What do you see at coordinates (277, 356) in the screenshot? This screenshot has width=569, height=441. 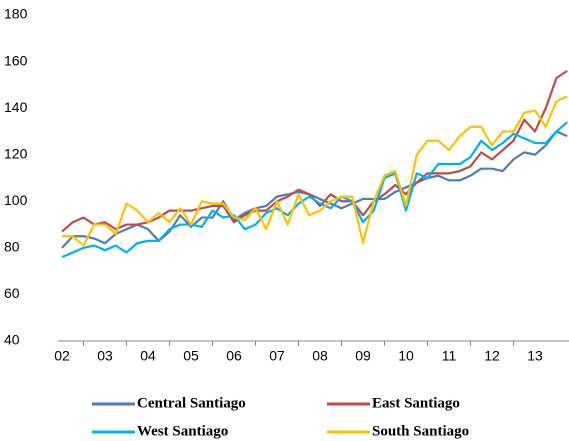 I see `x-tick-label: 07` at bounding box center [277, 356].